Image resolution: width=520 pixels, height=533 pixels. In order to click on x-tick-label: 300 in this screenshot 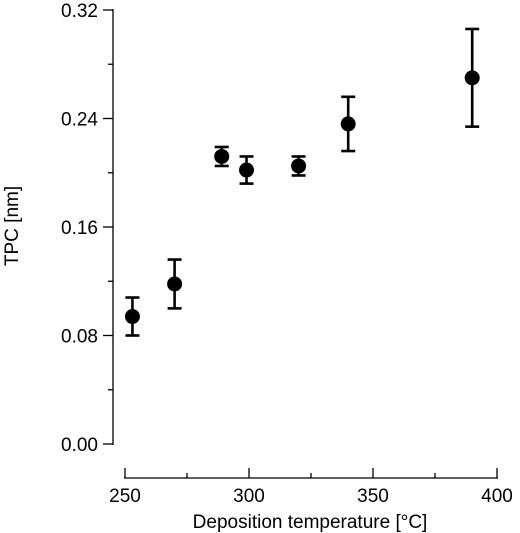, I will do `click(249, 496)`.